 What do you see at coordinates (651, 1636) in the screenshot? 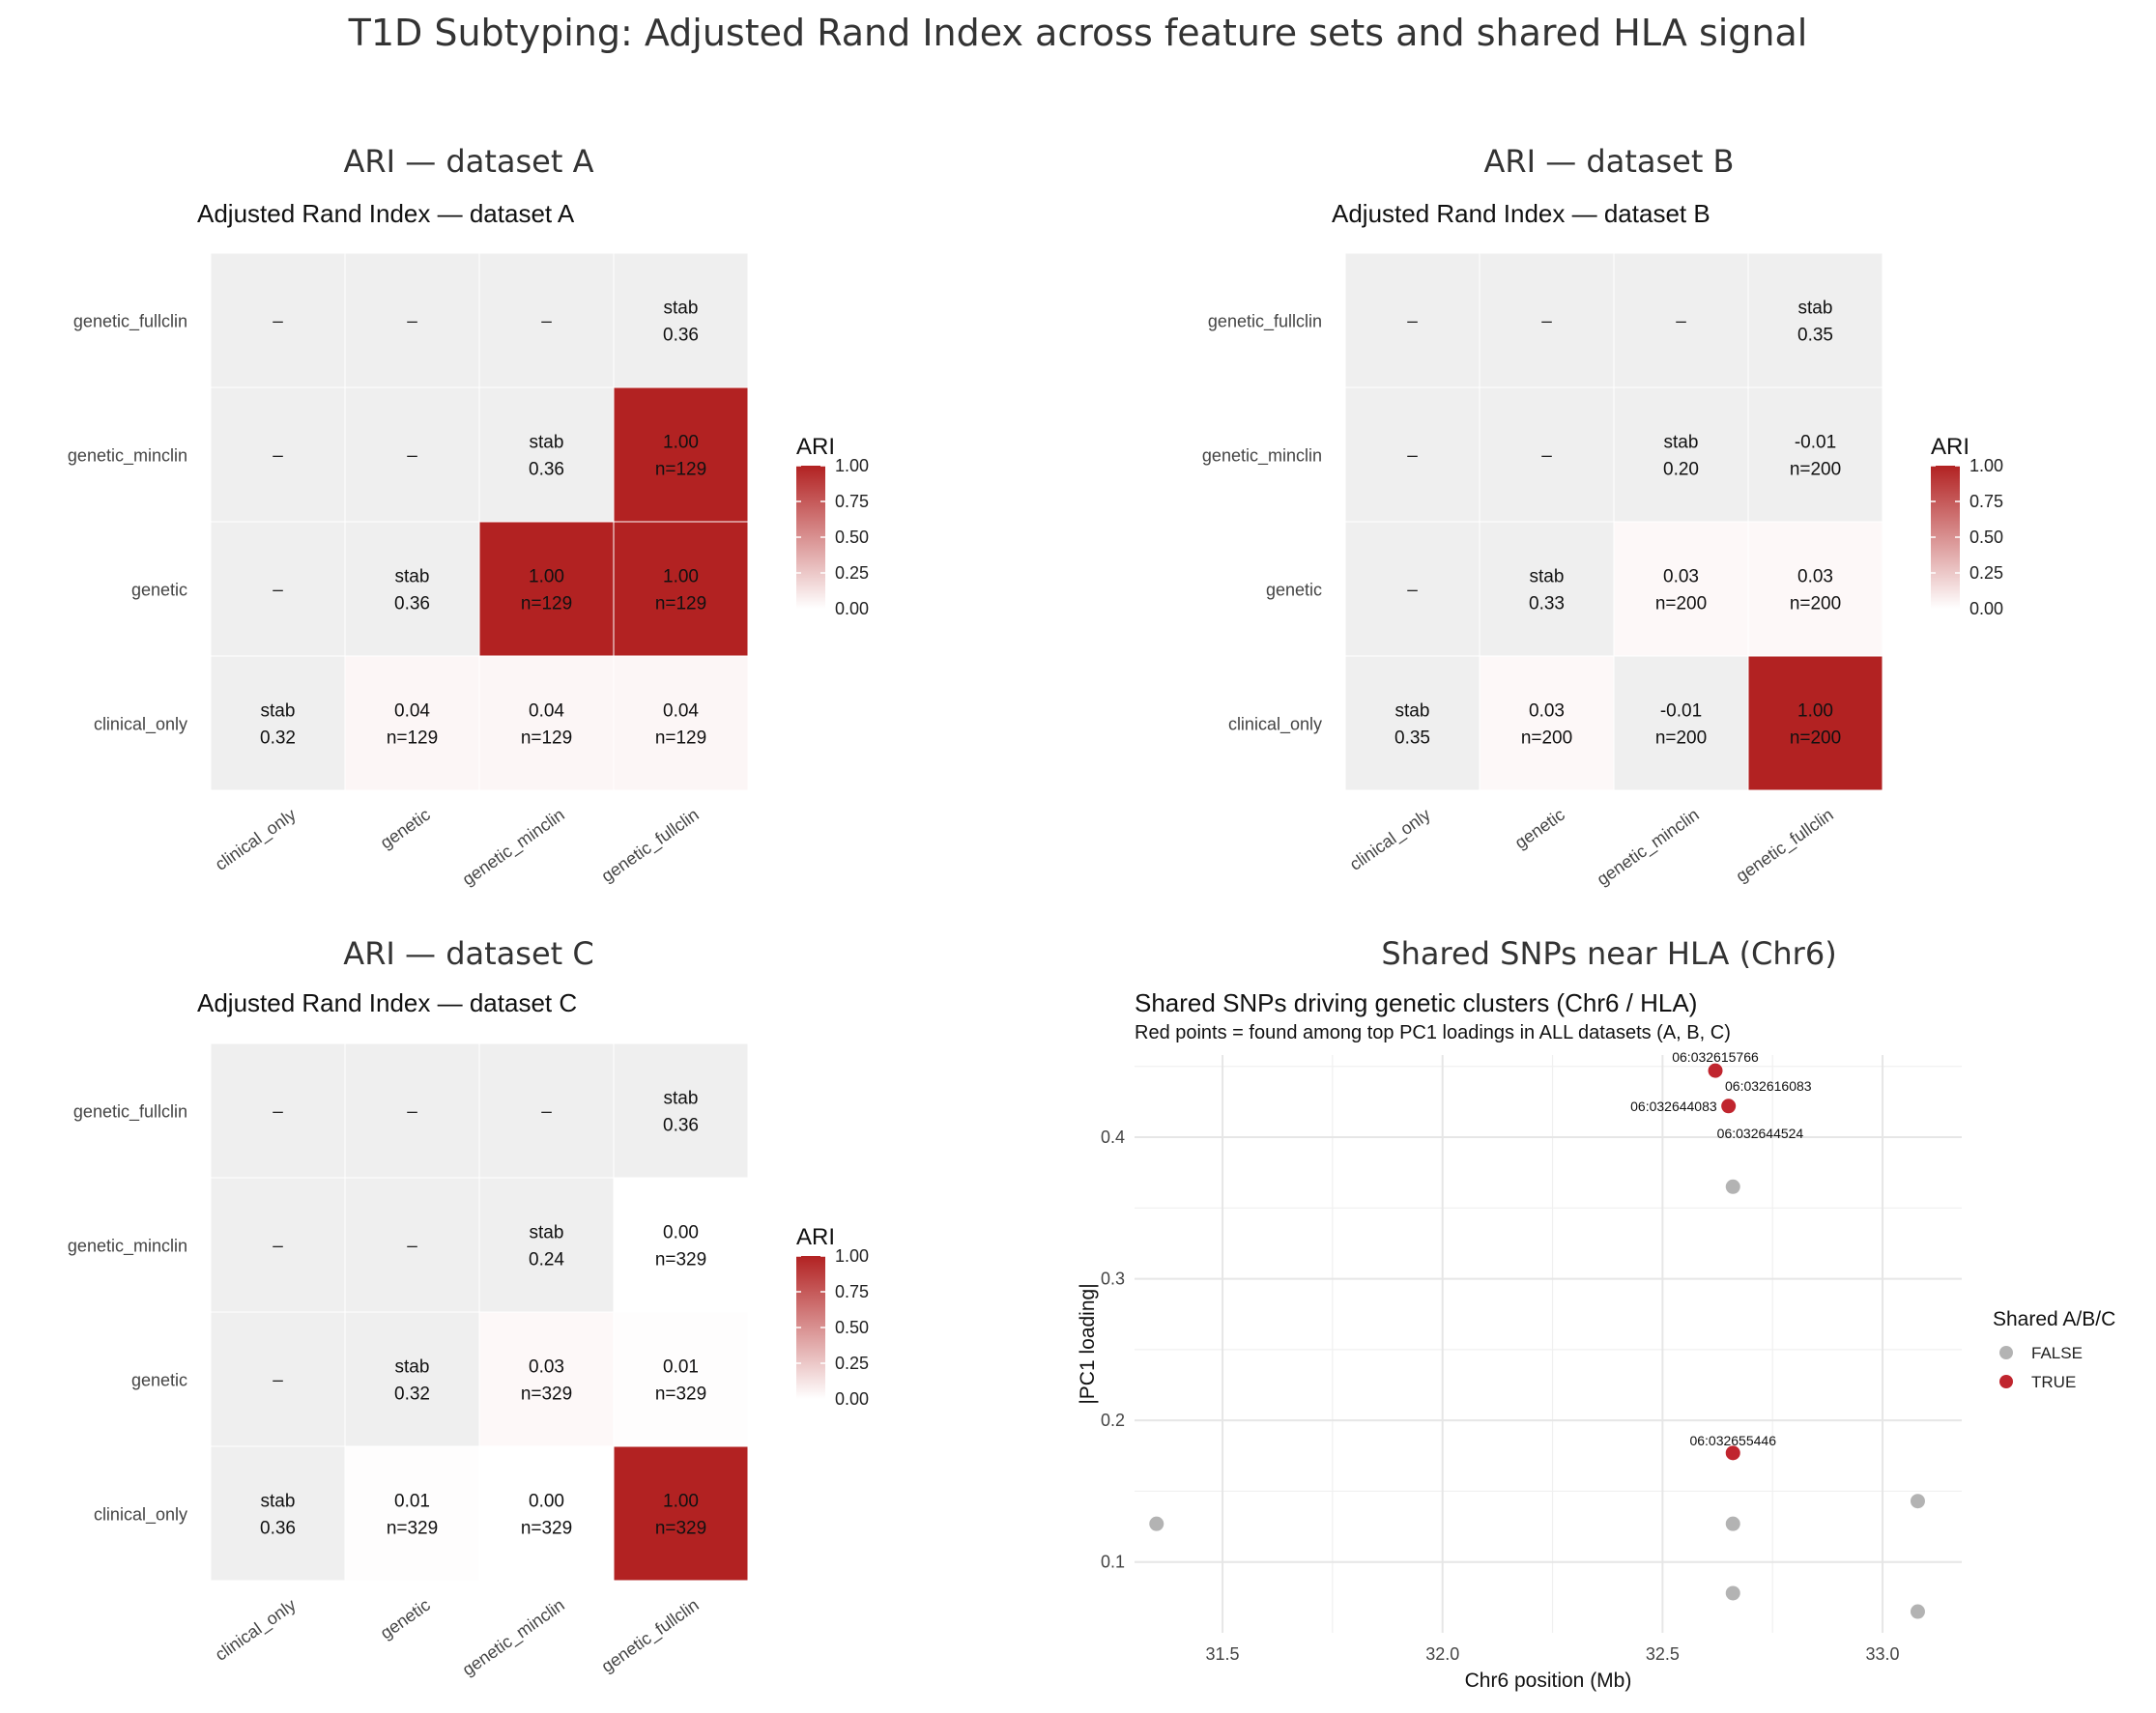
I see `col-label-c: genetic_fullclin` at bounding box center [651, 1636].